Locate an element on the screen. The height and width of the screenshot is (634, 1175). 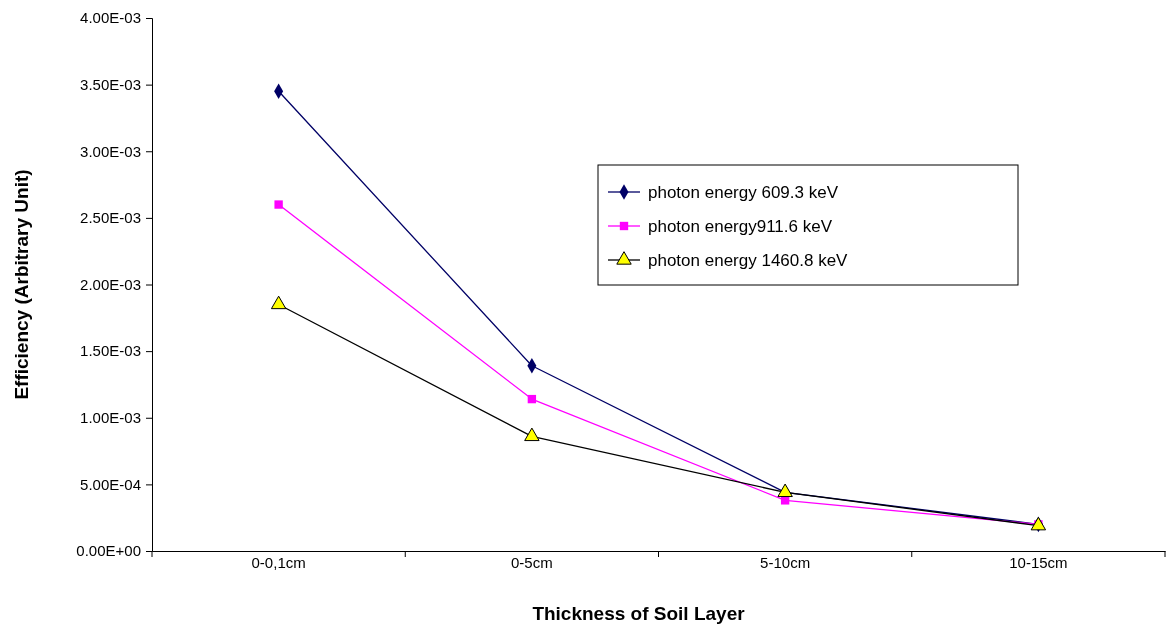
x-axis-title: Thickness of Soil Layer is located at coordinates (639, 613).